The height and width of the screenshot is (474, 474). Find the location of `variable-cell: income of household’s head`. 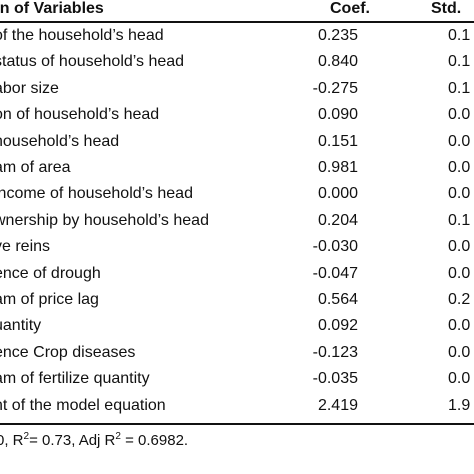

variable-cell: income of household’s head is located at coordinates (96, 193).